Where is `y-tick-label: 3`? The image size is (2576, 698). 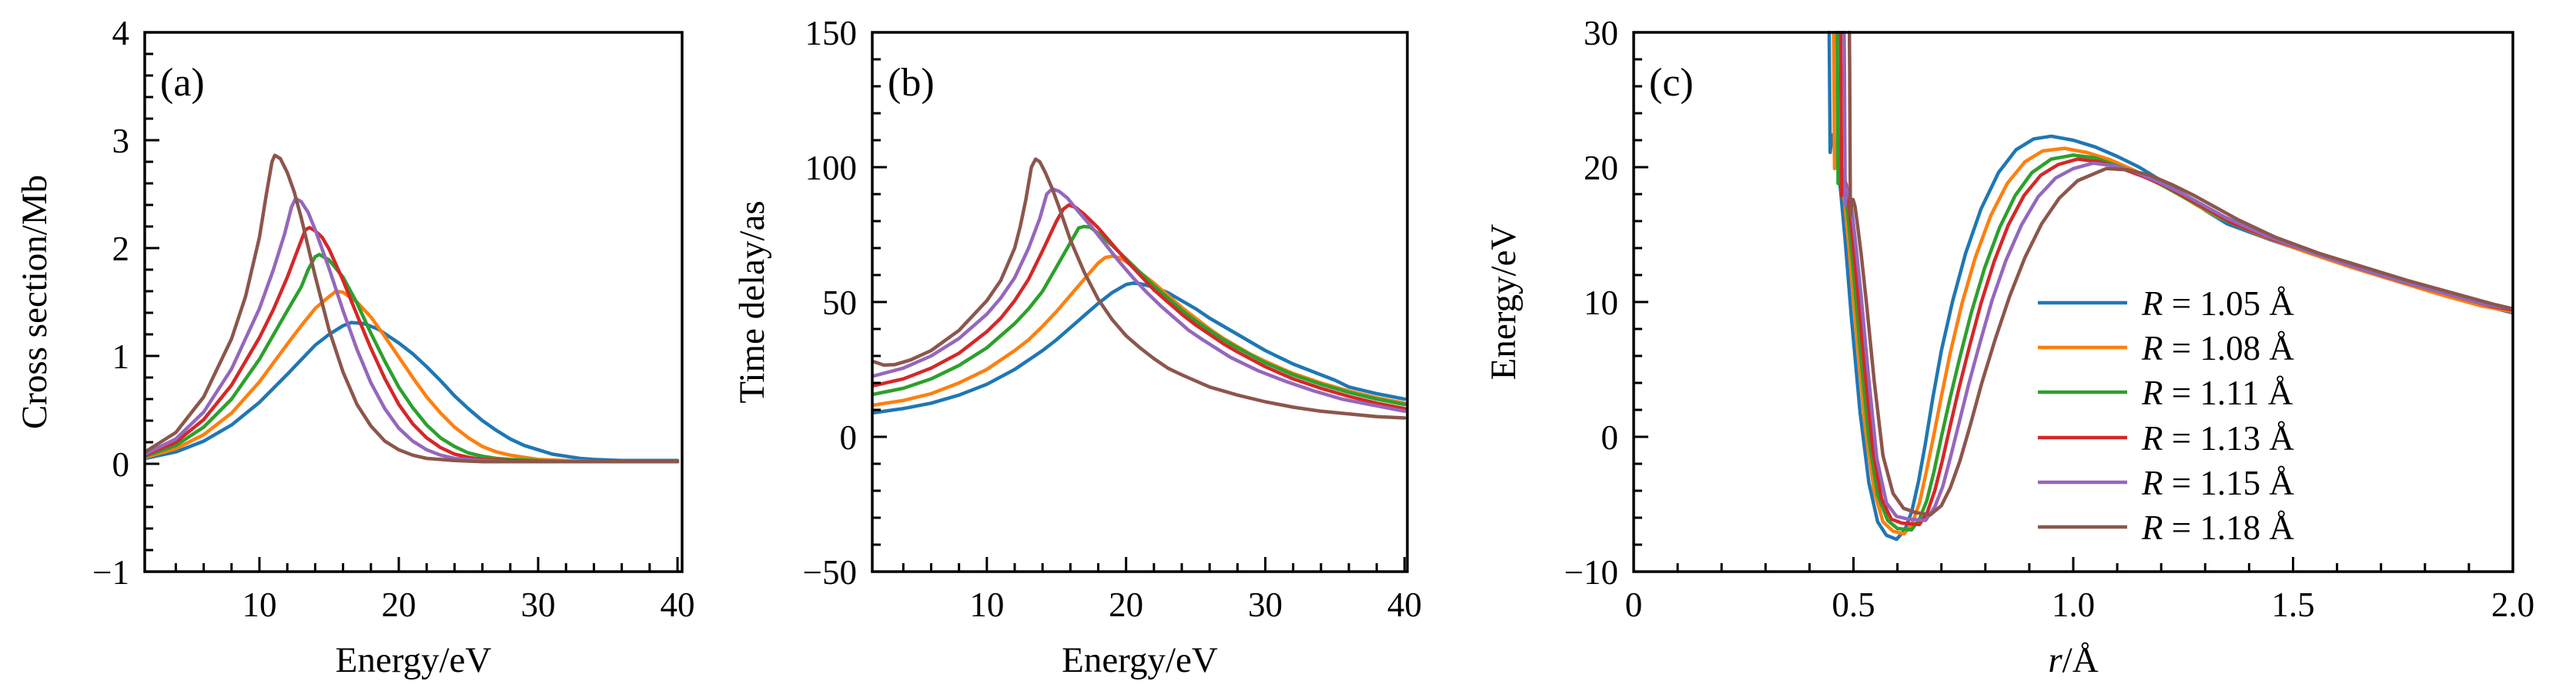
y-tick-label: 3 is located at coordinates (121, 141).